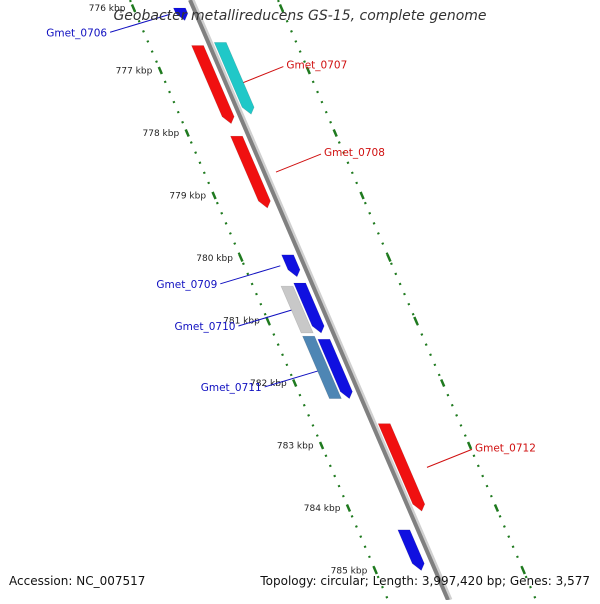 The height and width of the screenshot is (604, 600). I want to click on kbp-tick-label: 785 kbp, so click(349, 572).